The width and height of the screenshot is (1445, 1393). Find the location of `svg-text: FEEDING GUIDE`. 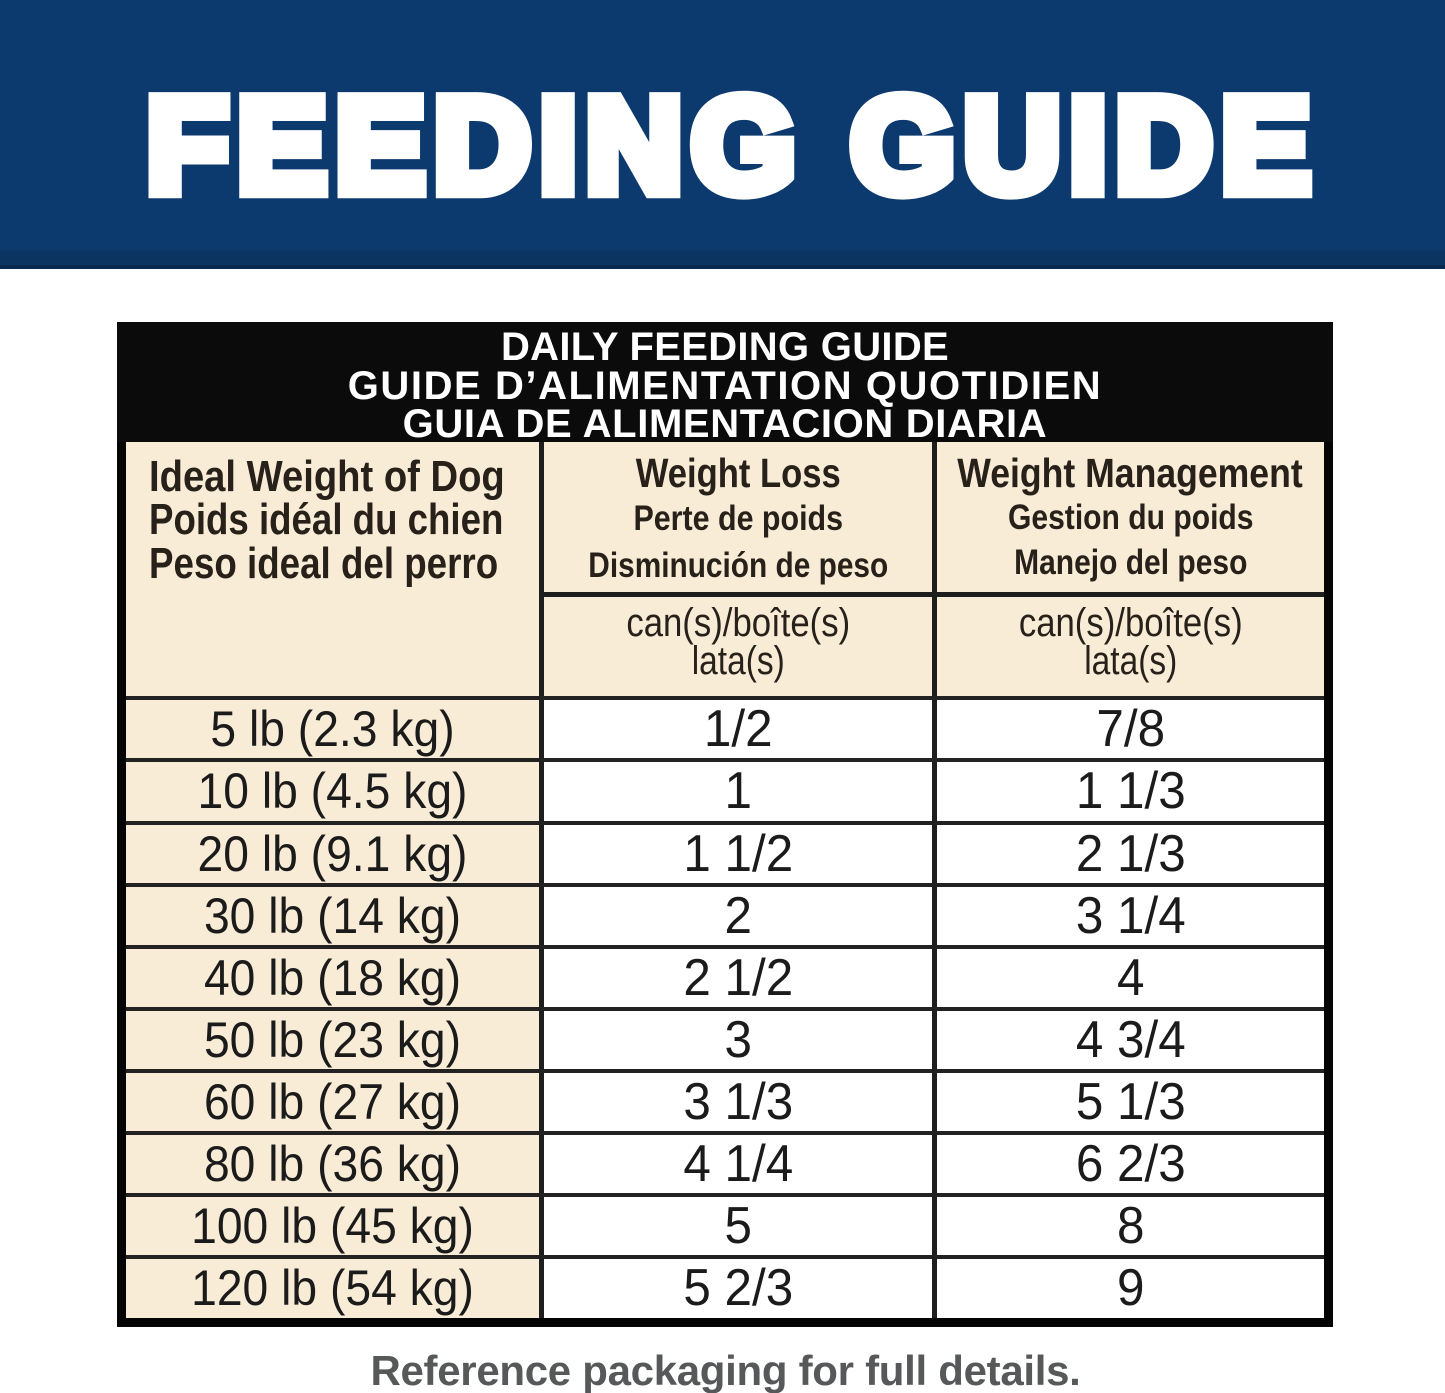

svg-text: FEEDING GUIDE is located at coordinates (733, 145).